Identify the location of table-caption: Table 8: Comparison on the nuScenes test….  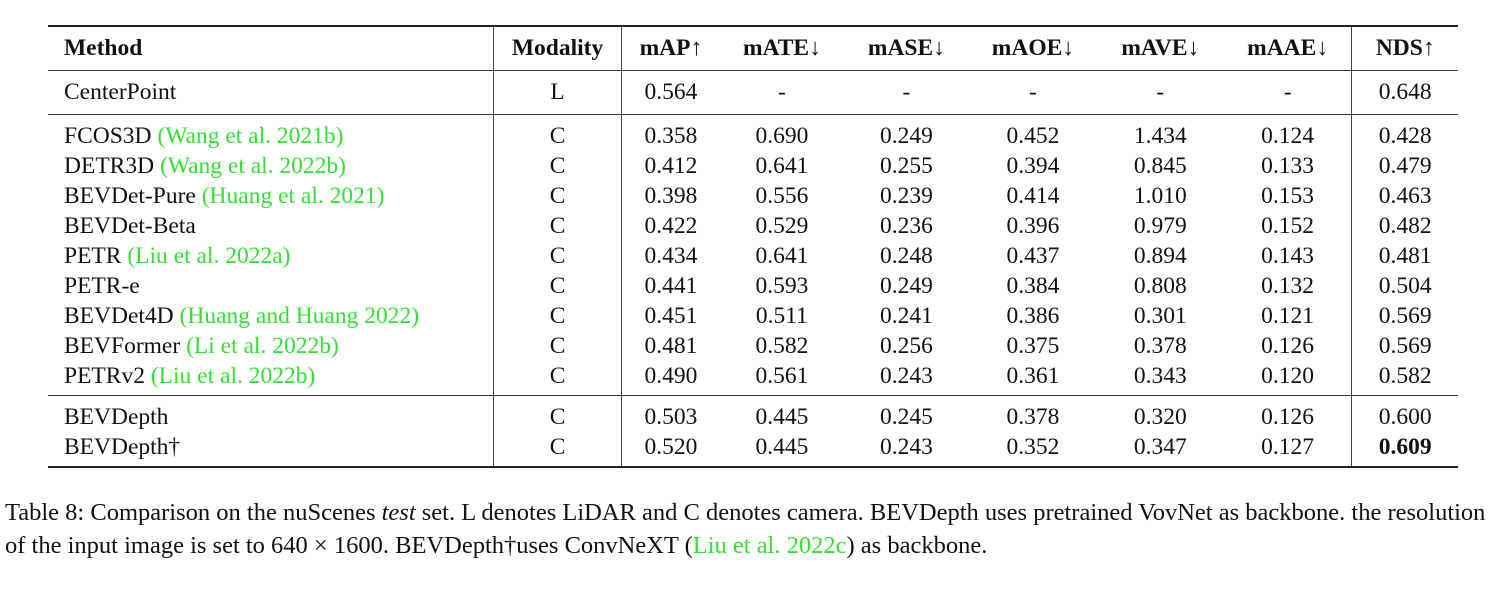
(755, 529).